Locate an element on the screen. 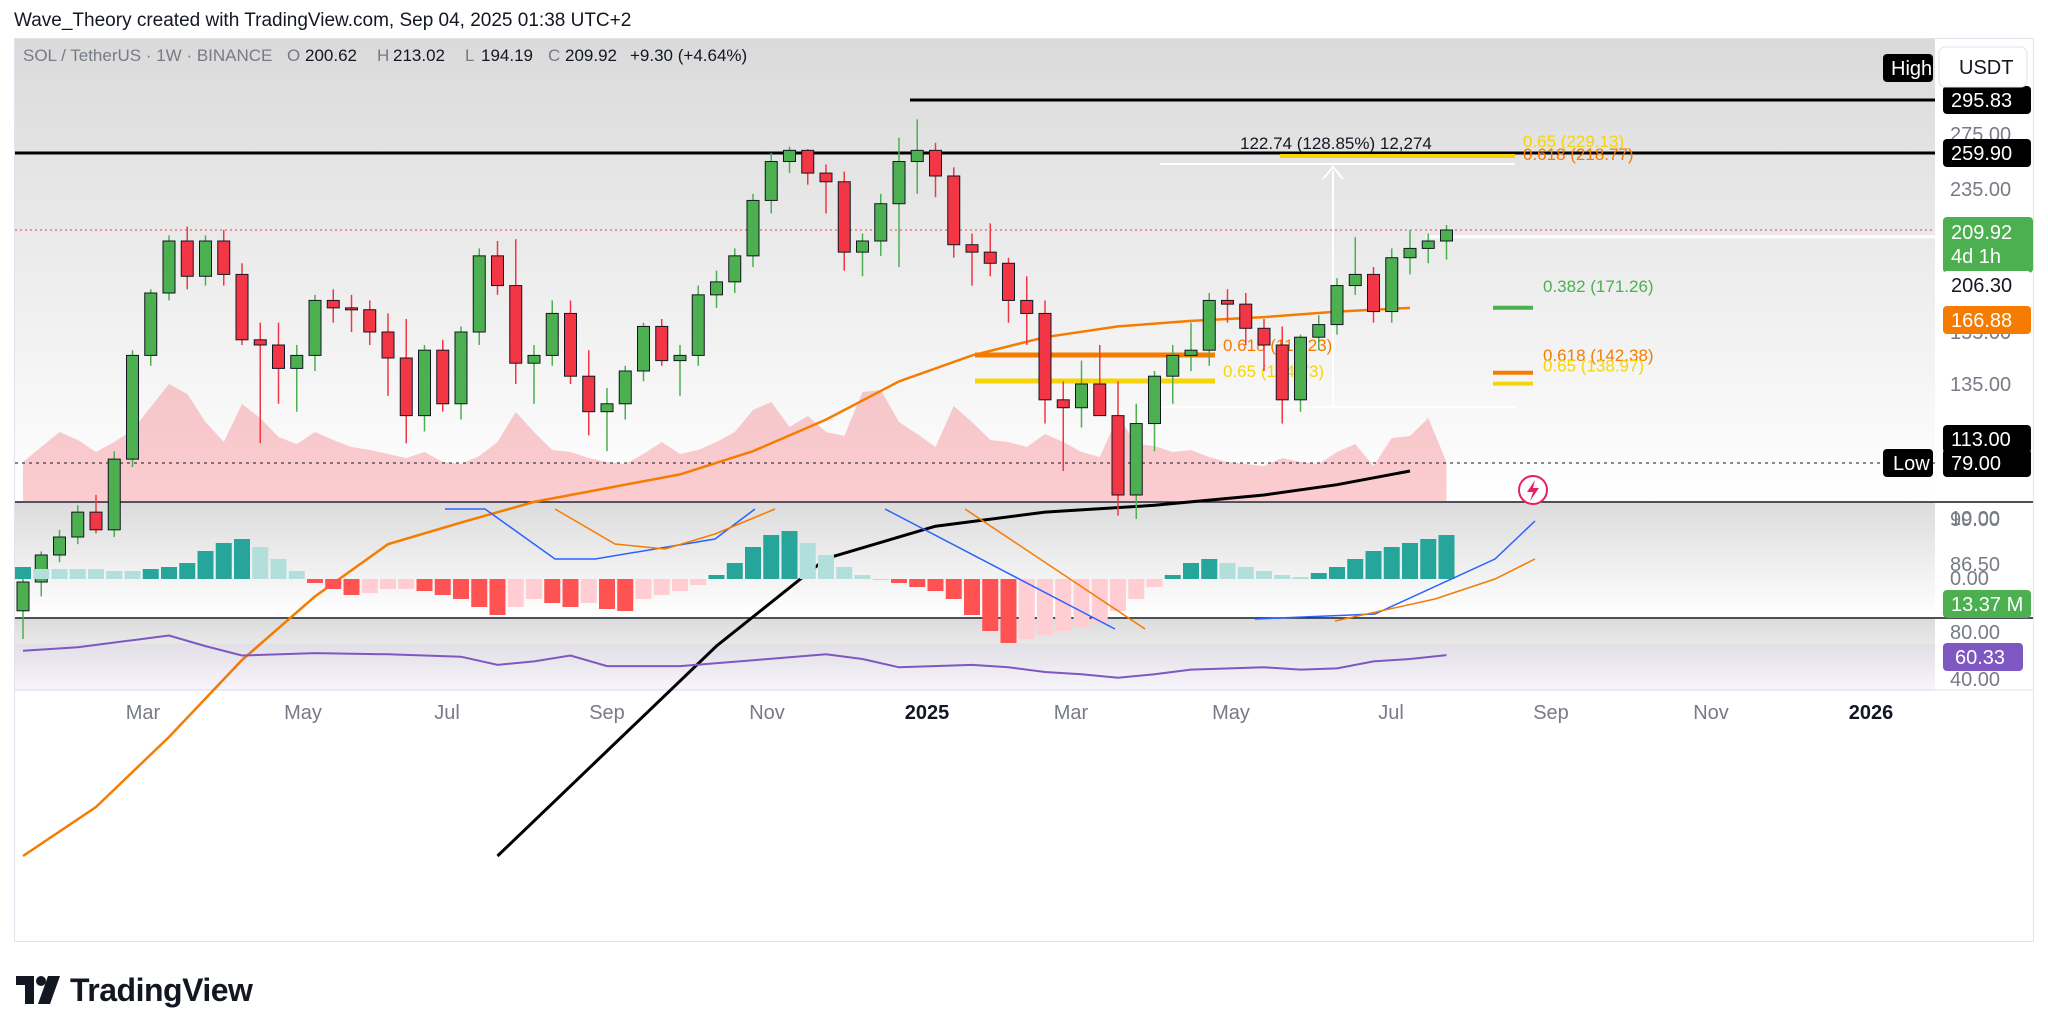 The height and width of the screenshot is (1033, 2048). measure-label: 122.74 (128.85%) 12,274 is located at coordinates (1336, 143).